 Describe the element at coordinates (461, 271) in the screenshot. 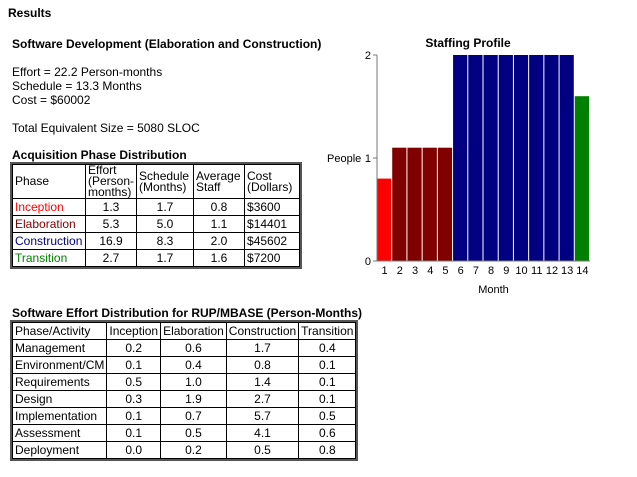

I see `x-tick-label-6: 6` at that location.